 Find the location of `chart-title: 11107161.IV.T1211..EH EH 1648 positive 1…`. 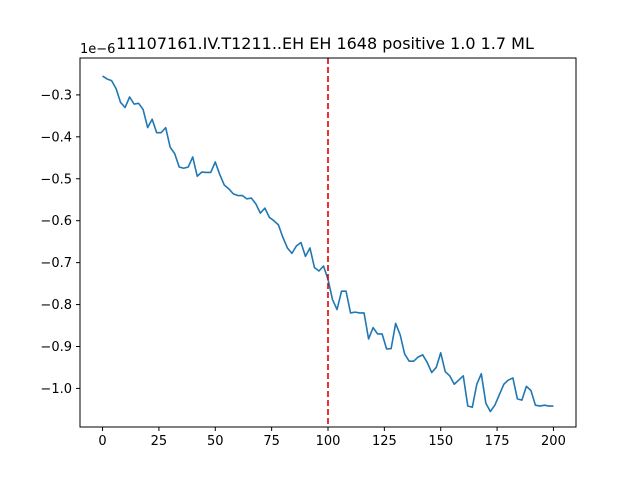

chart-title: 11107161.IV.T1211..EH EH 1648 positive 1… is located at coordinates (325, 43).